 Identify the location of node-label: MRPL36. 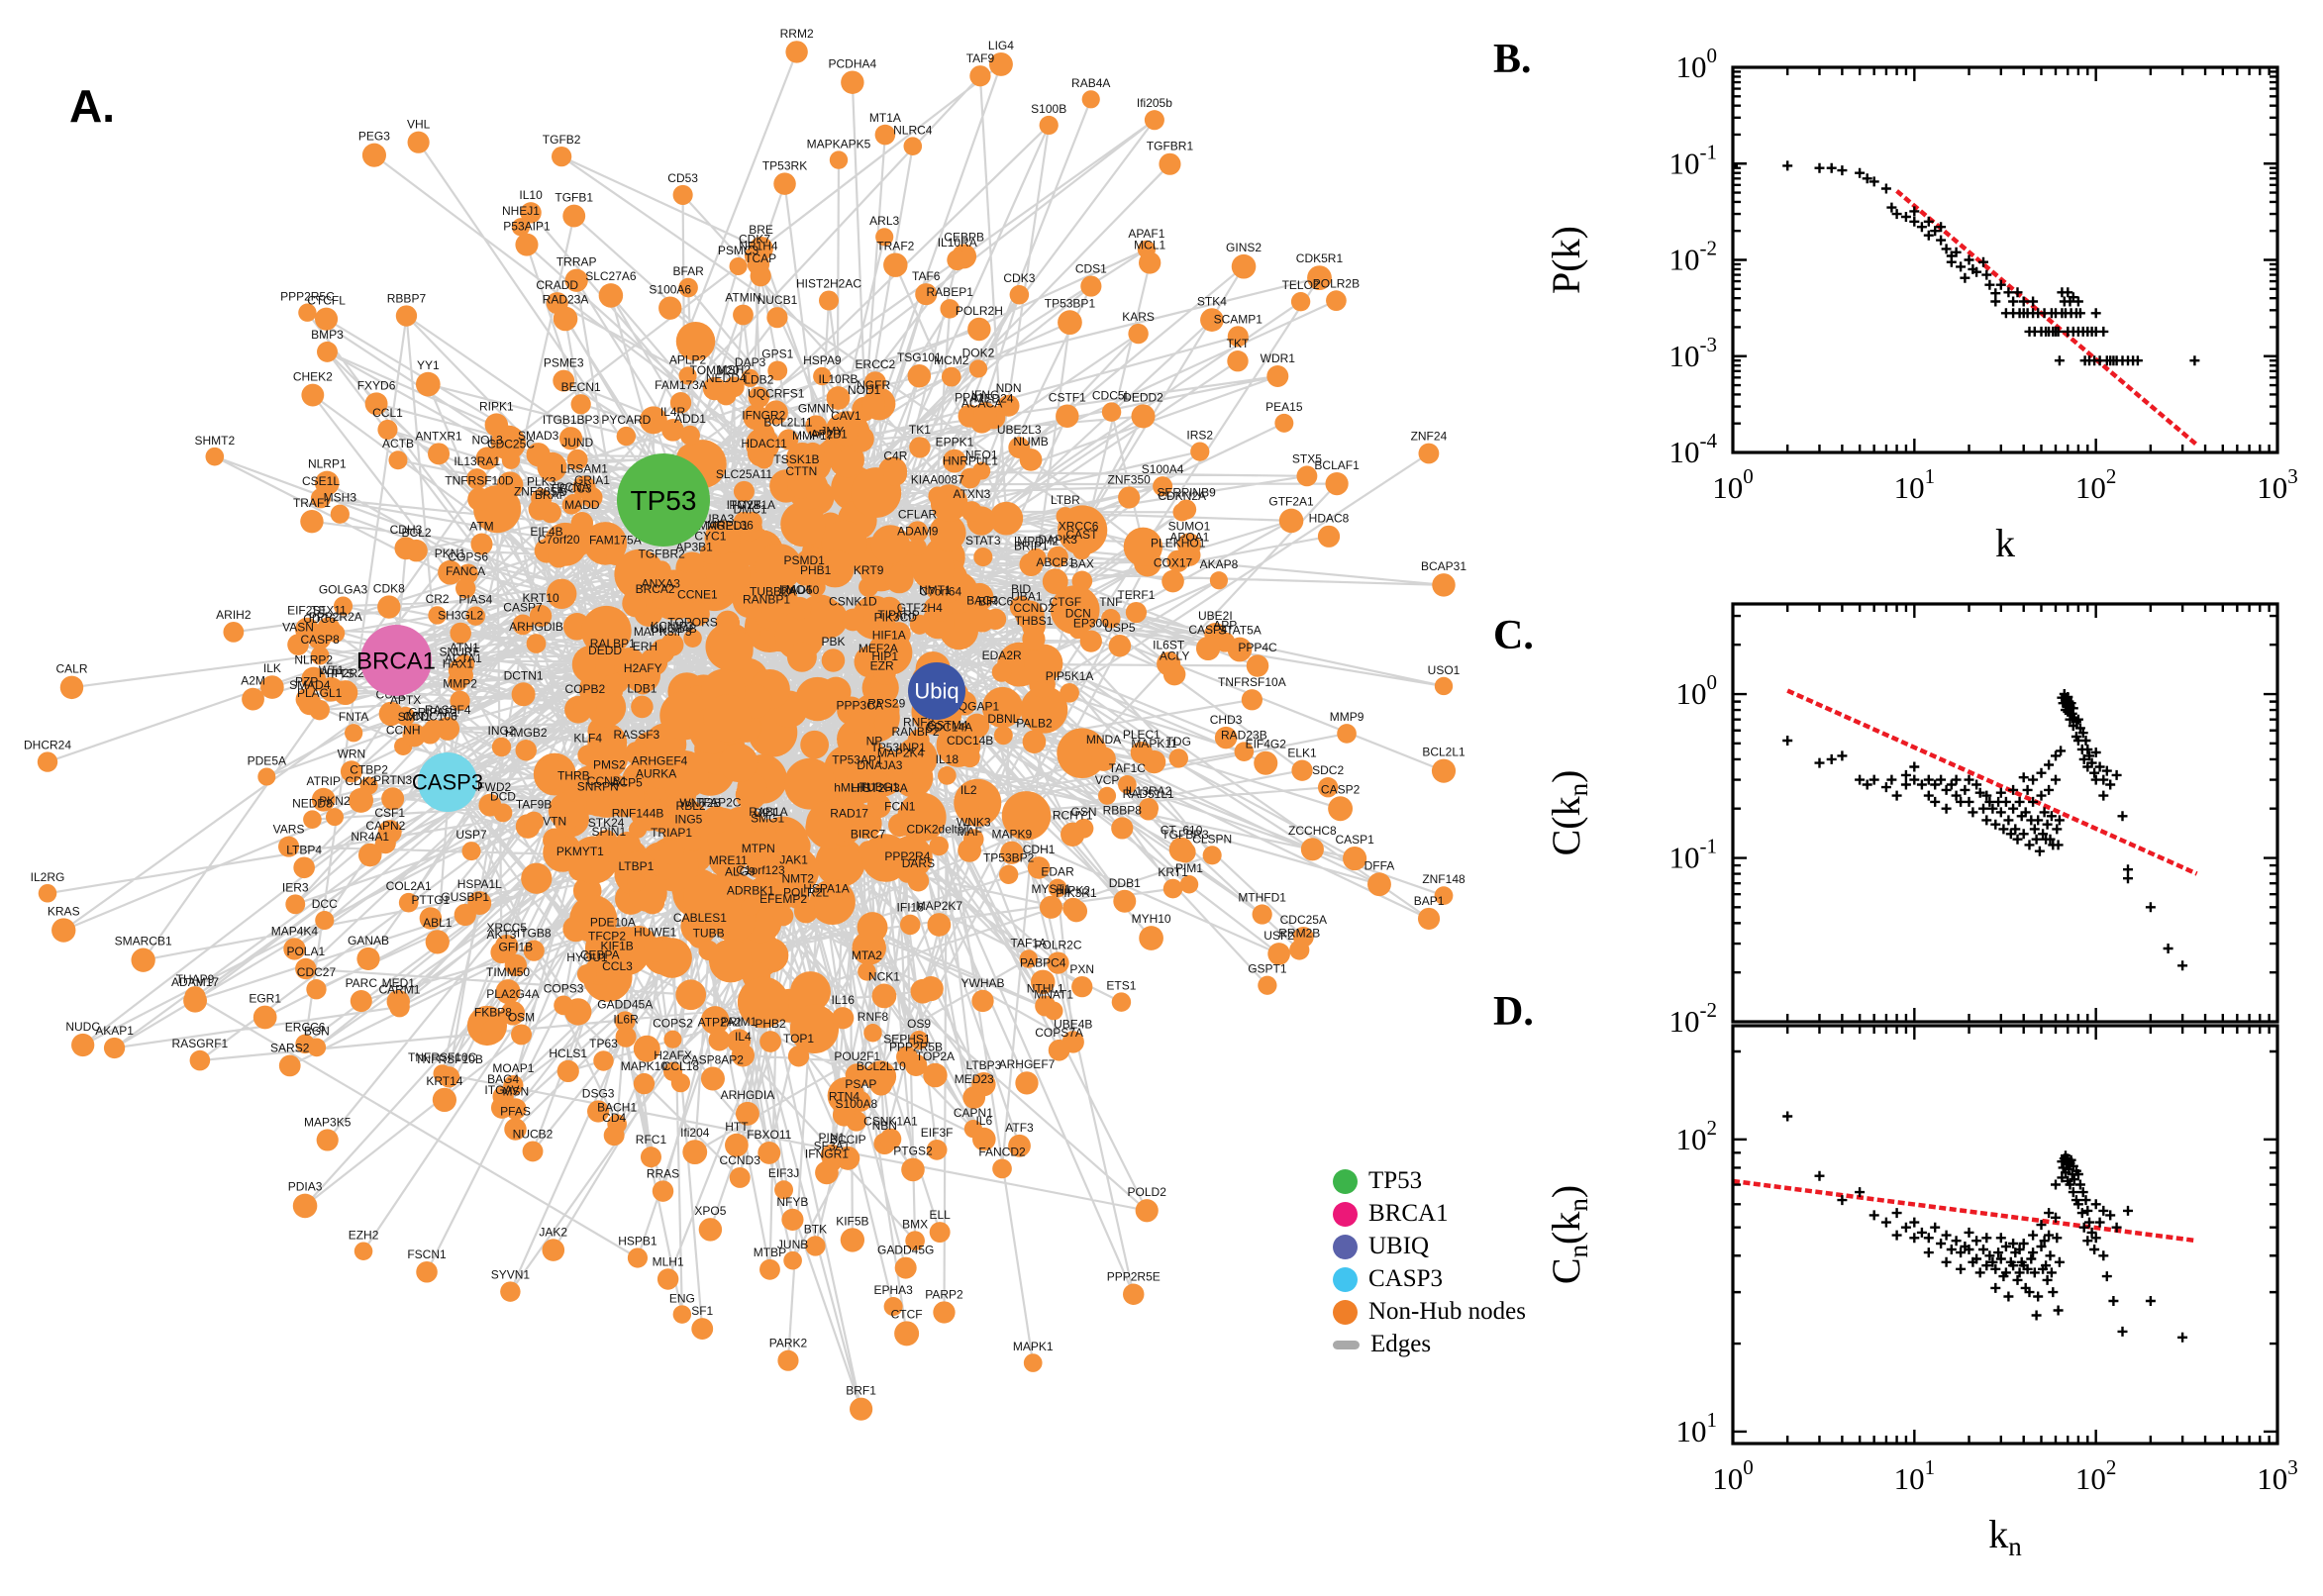
(730, 525).